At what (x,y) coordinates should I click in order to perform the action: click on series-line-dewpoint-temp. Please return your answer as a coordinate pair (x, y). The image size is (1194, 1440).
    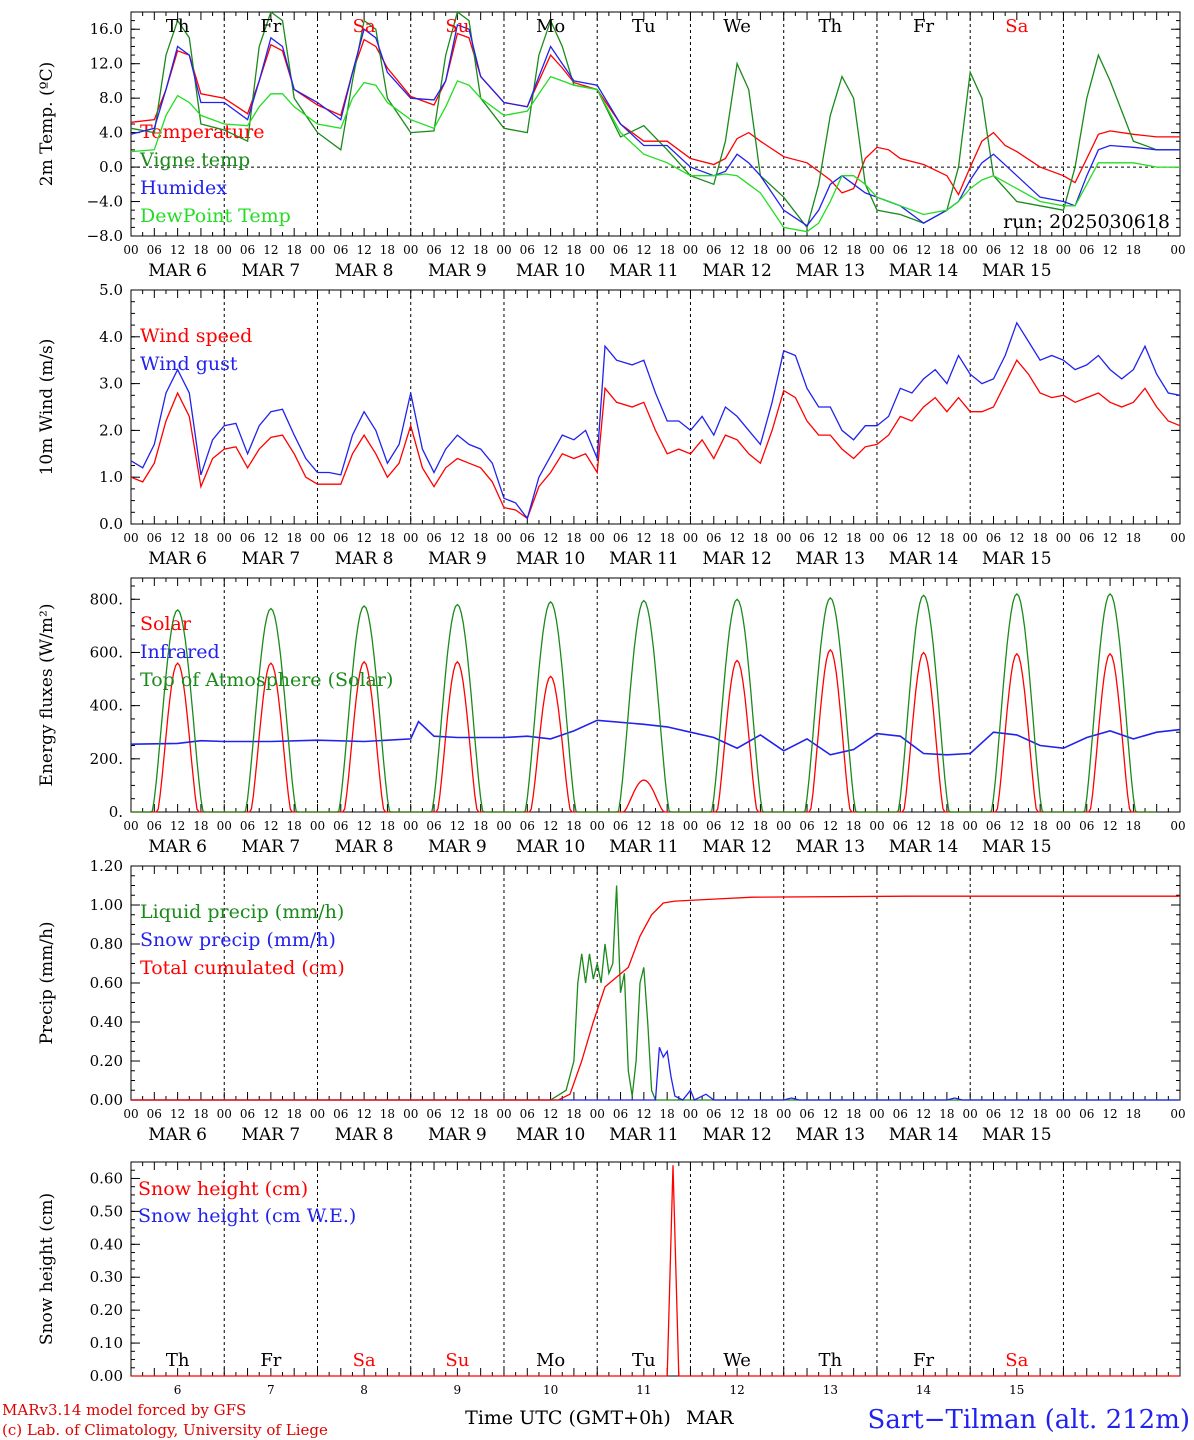
    Looking at the image, I should click on (655, 154).